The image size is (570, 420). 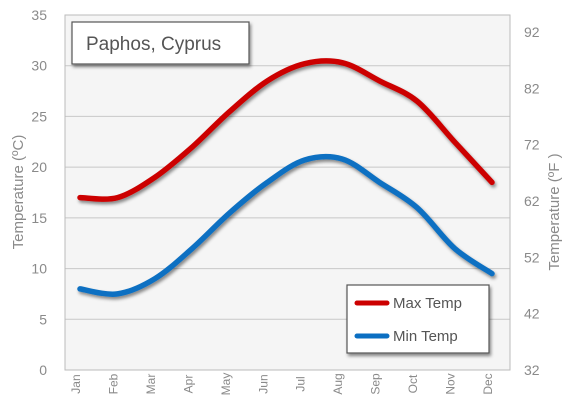 What do you see at coordinates (532, 314) in the screenshot?
I see `y-tick-label-right: 42` at bounding box center [532, 314].